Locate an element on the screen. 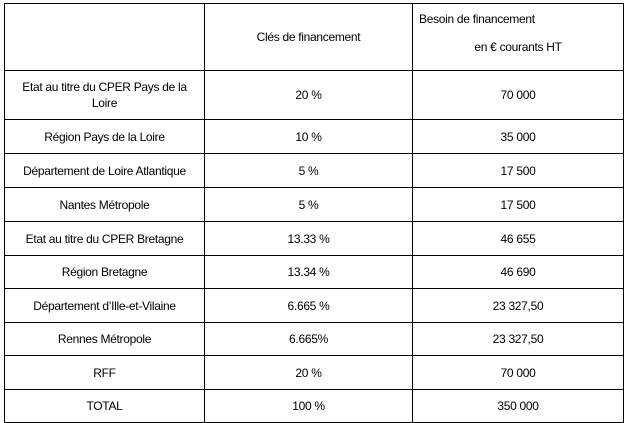 The width and height of the screenshot is (625, 423). row-label: Département de Loire Atlantique is located at coordinates (104, 170).